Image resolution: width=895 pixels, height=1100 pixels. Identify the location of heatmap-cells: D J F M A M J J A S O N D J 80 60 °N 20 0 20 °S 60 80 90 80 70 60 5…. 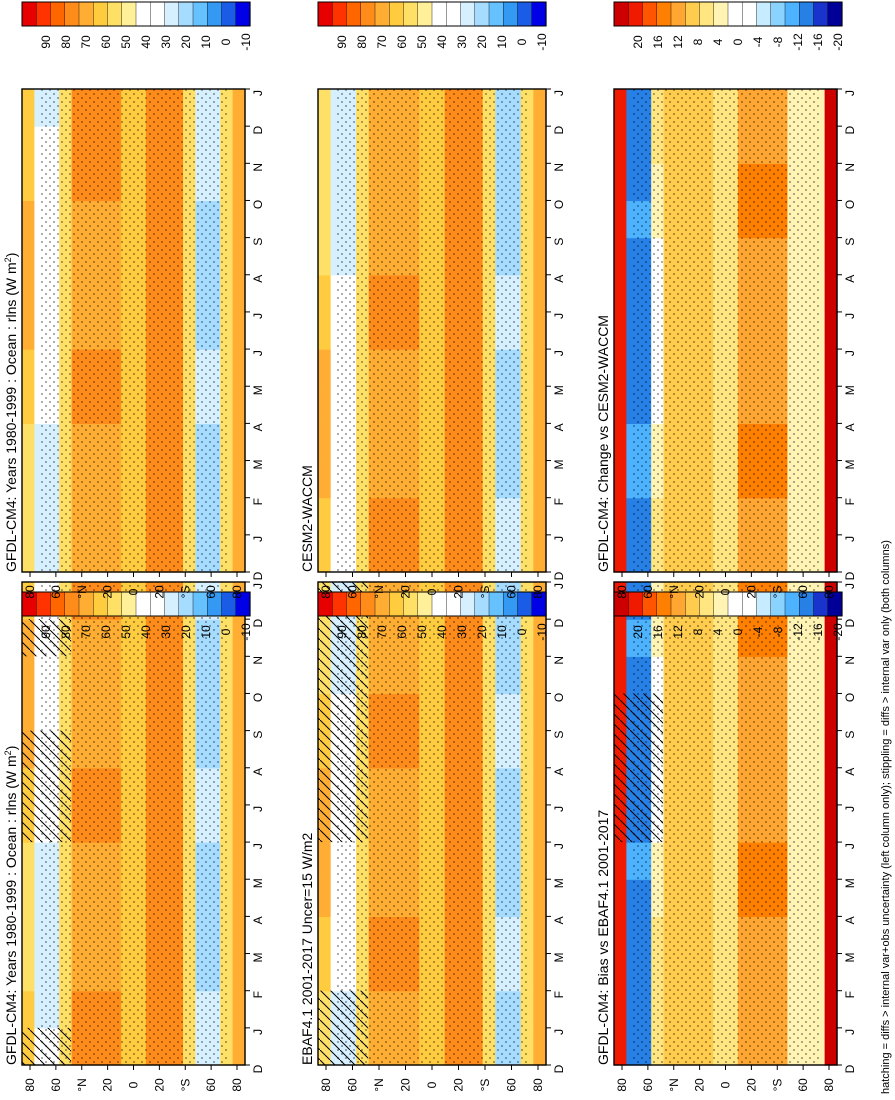
(441, 836).